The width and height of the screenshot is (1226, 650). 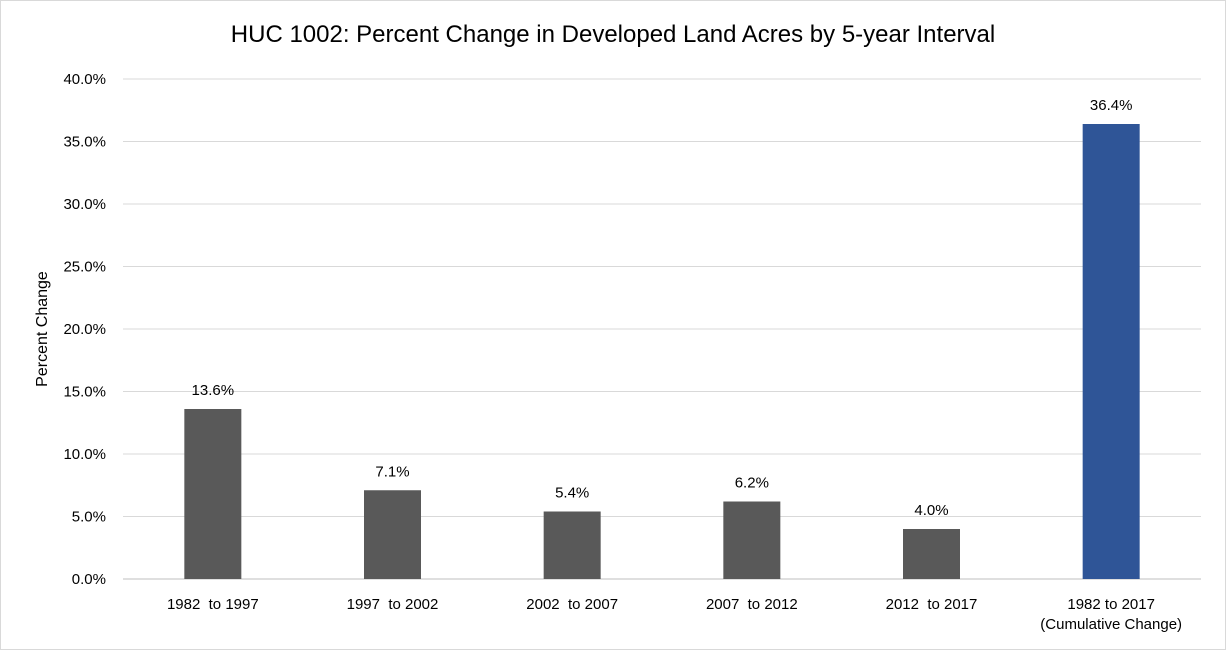 What do you see at coordinates (1111, 604) in the screenshot?
I see `x-tick-label: 1982 to 2017` at bounding box center [1111, 604].